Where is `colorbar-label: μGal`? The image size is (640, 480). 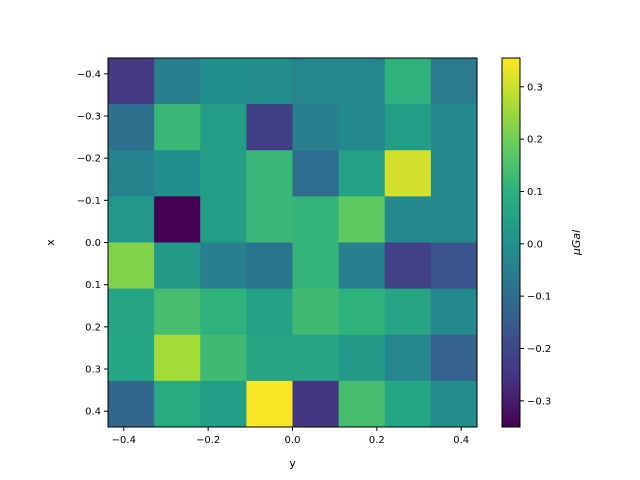 colorbar-label: μGal is located at coordinates (576, 243).